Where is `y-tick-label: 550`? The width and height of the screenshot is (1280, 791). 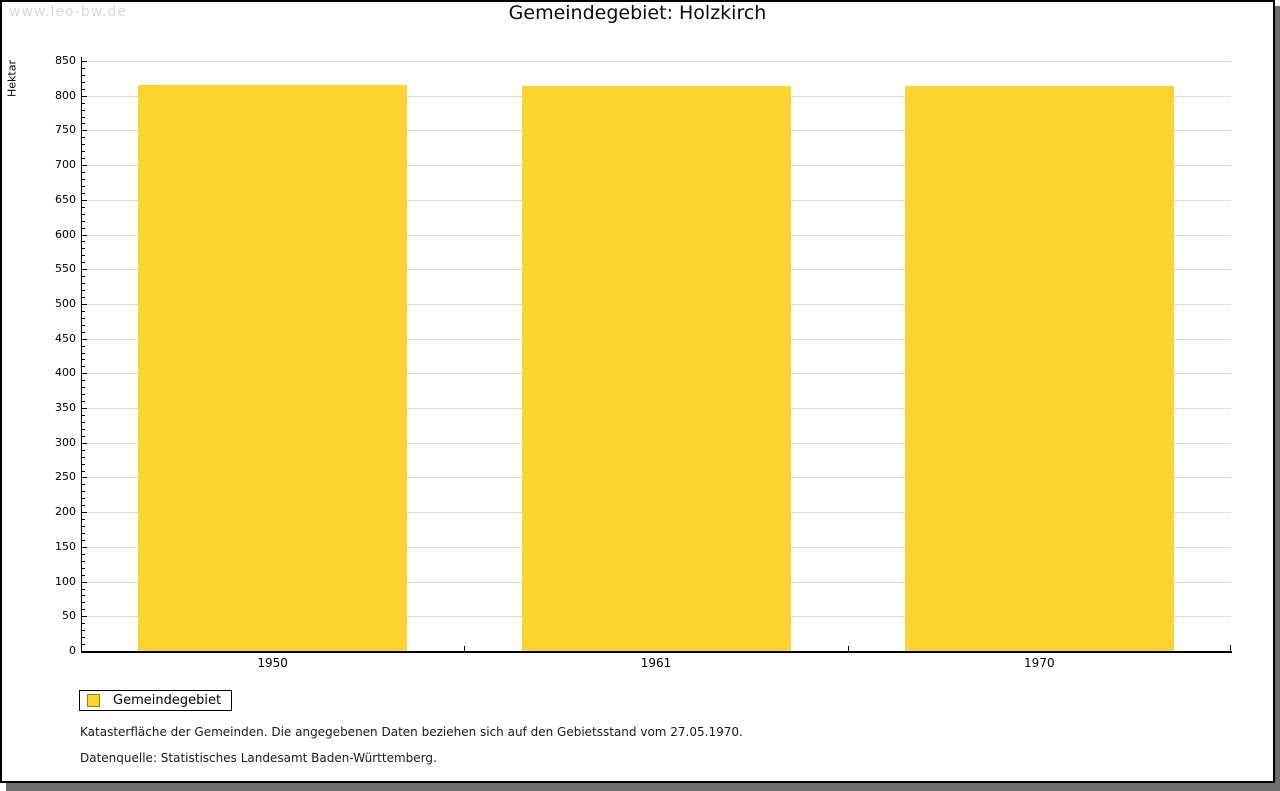
y-tick-label: 550 is located at coordinates (65, 269).